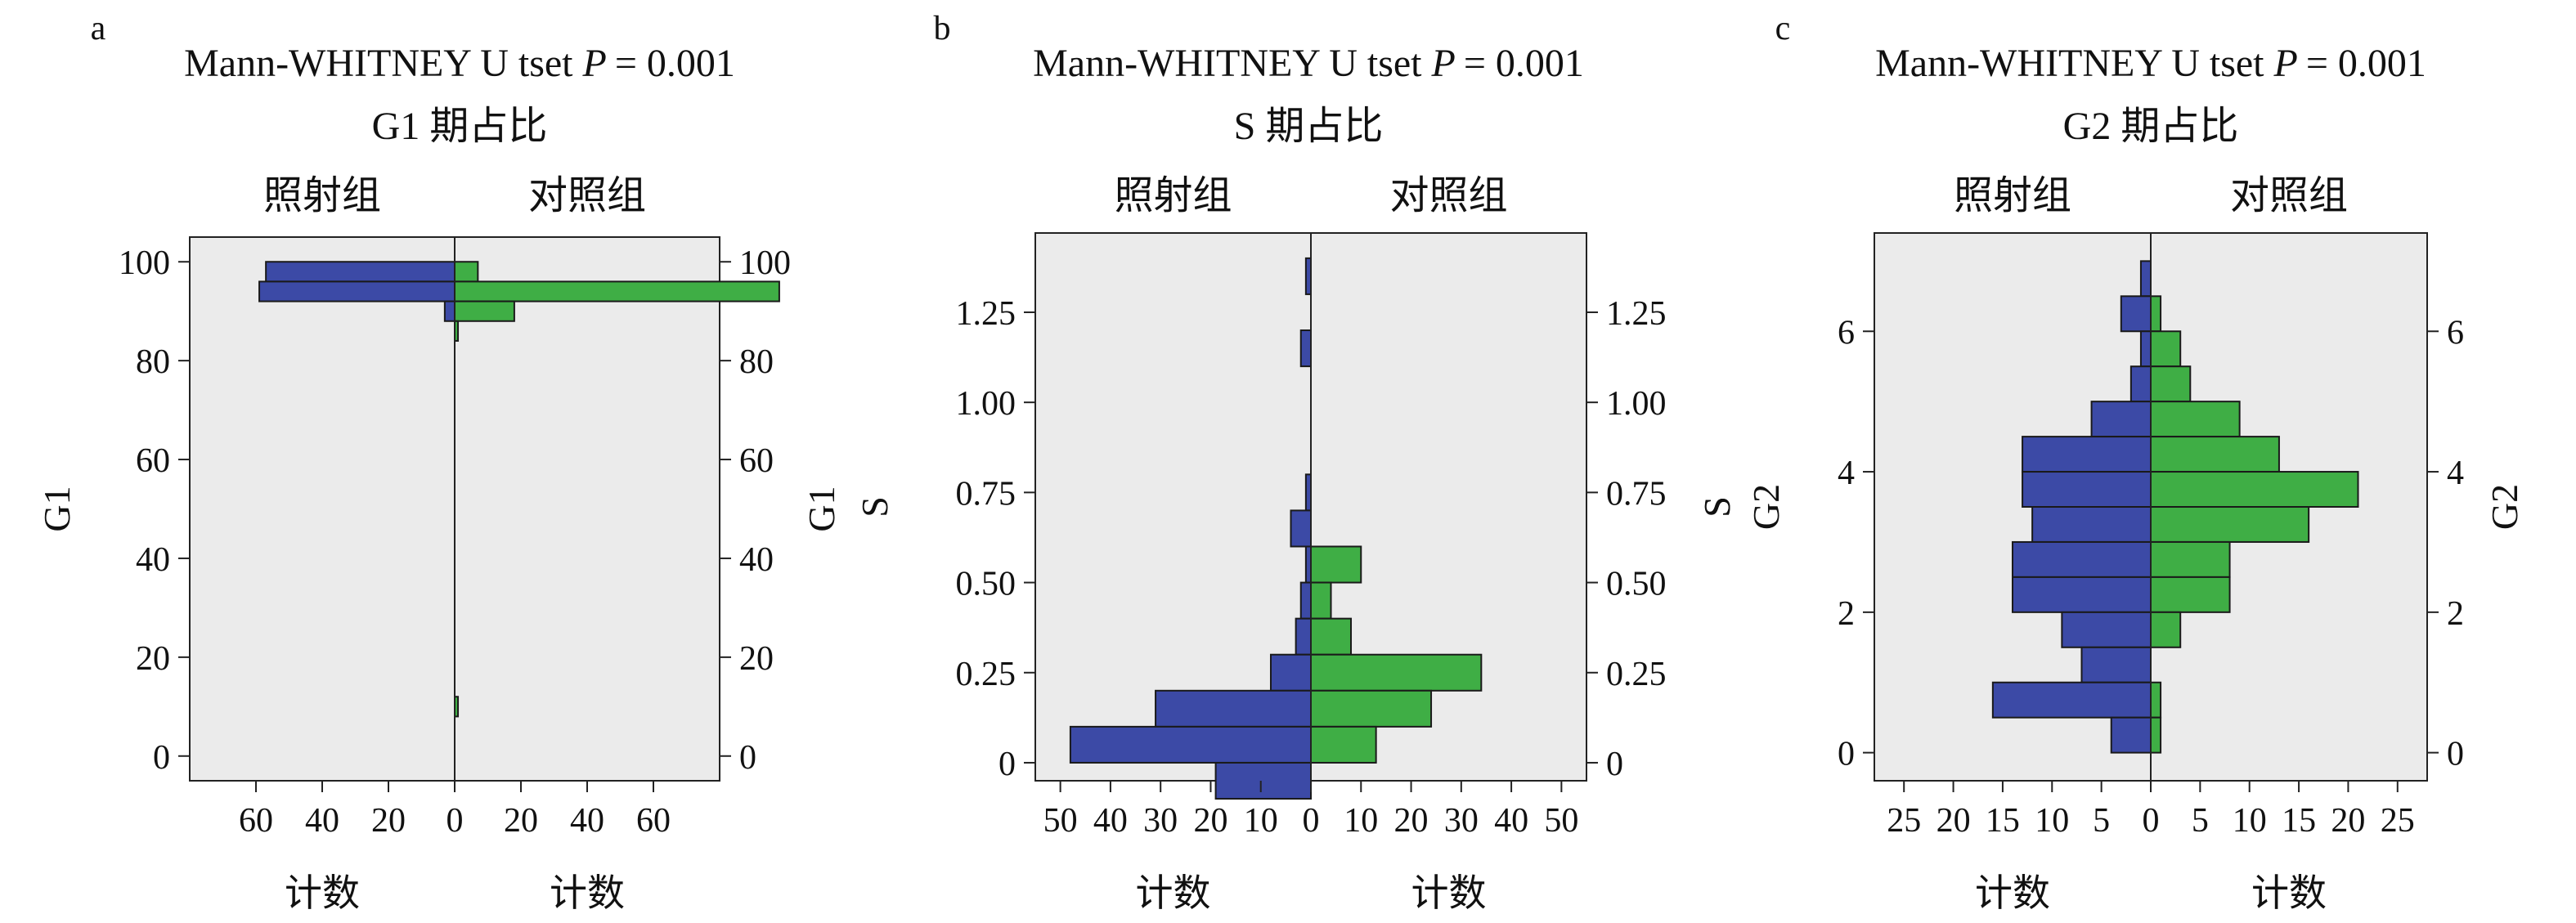 The image size is (2576, 923). Describe the element at coordinates (1636, 404) in the screenshot. I see `y-tick-label-right: 1.00` at that location.